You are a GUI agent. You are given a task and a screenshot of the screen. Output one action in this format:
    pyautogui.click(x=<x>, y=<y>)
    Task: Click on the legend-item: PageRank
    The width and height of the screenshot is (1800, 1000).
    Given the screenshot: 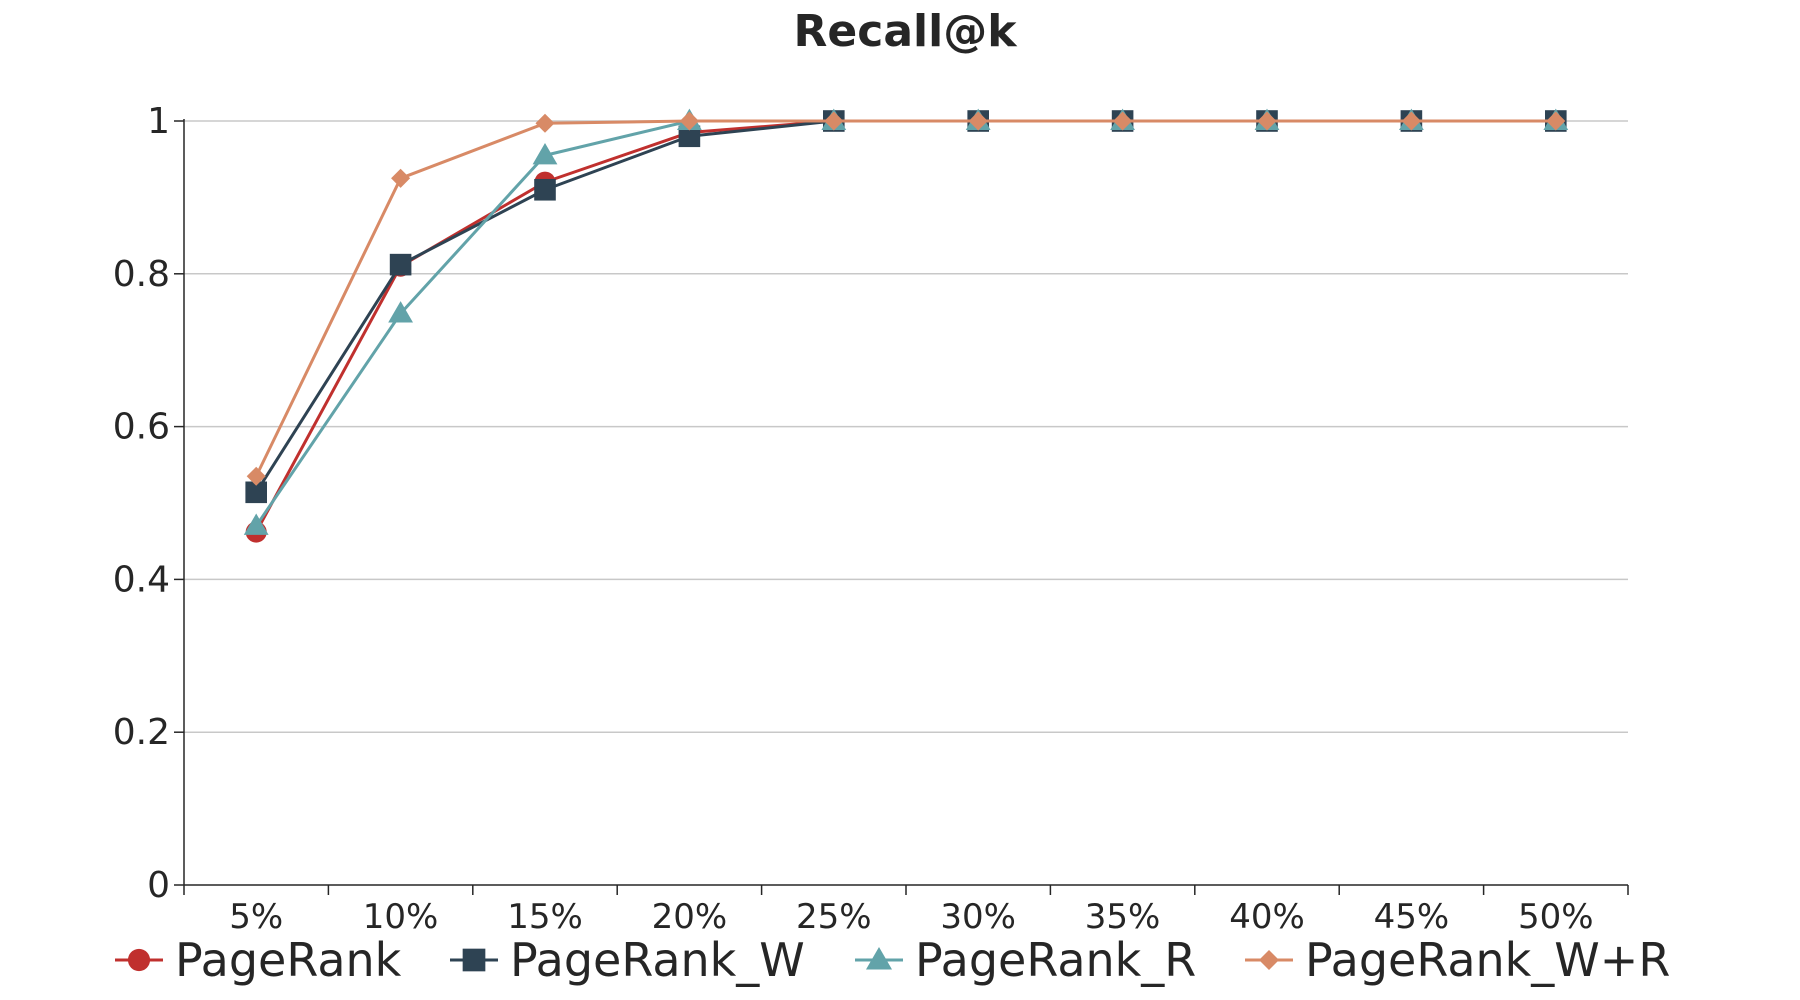 What is the action you would take?
    pyautogui.click(x=258, y=960)
    